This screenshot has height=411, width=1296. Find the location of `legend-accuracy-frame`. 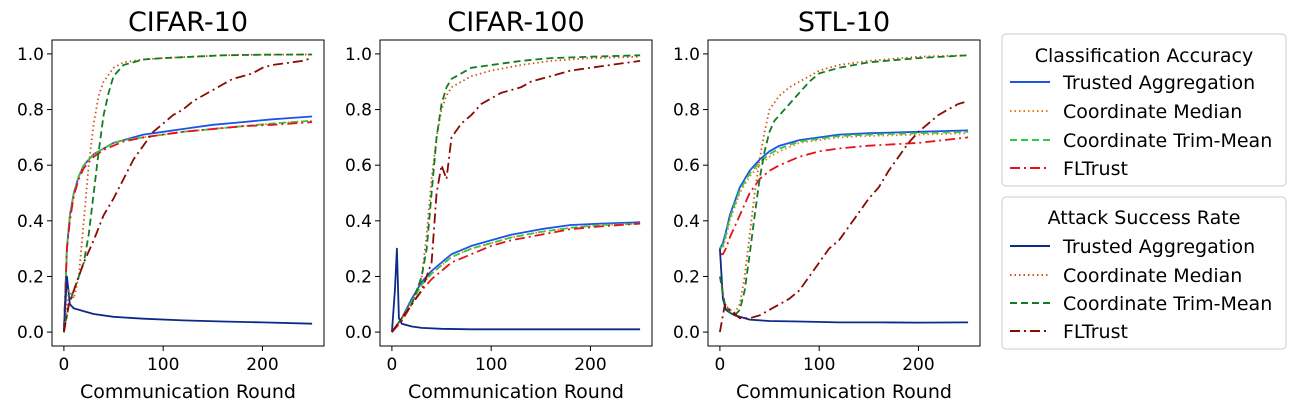

legend-accuracy-frame is located at coordinates (1144, 110).